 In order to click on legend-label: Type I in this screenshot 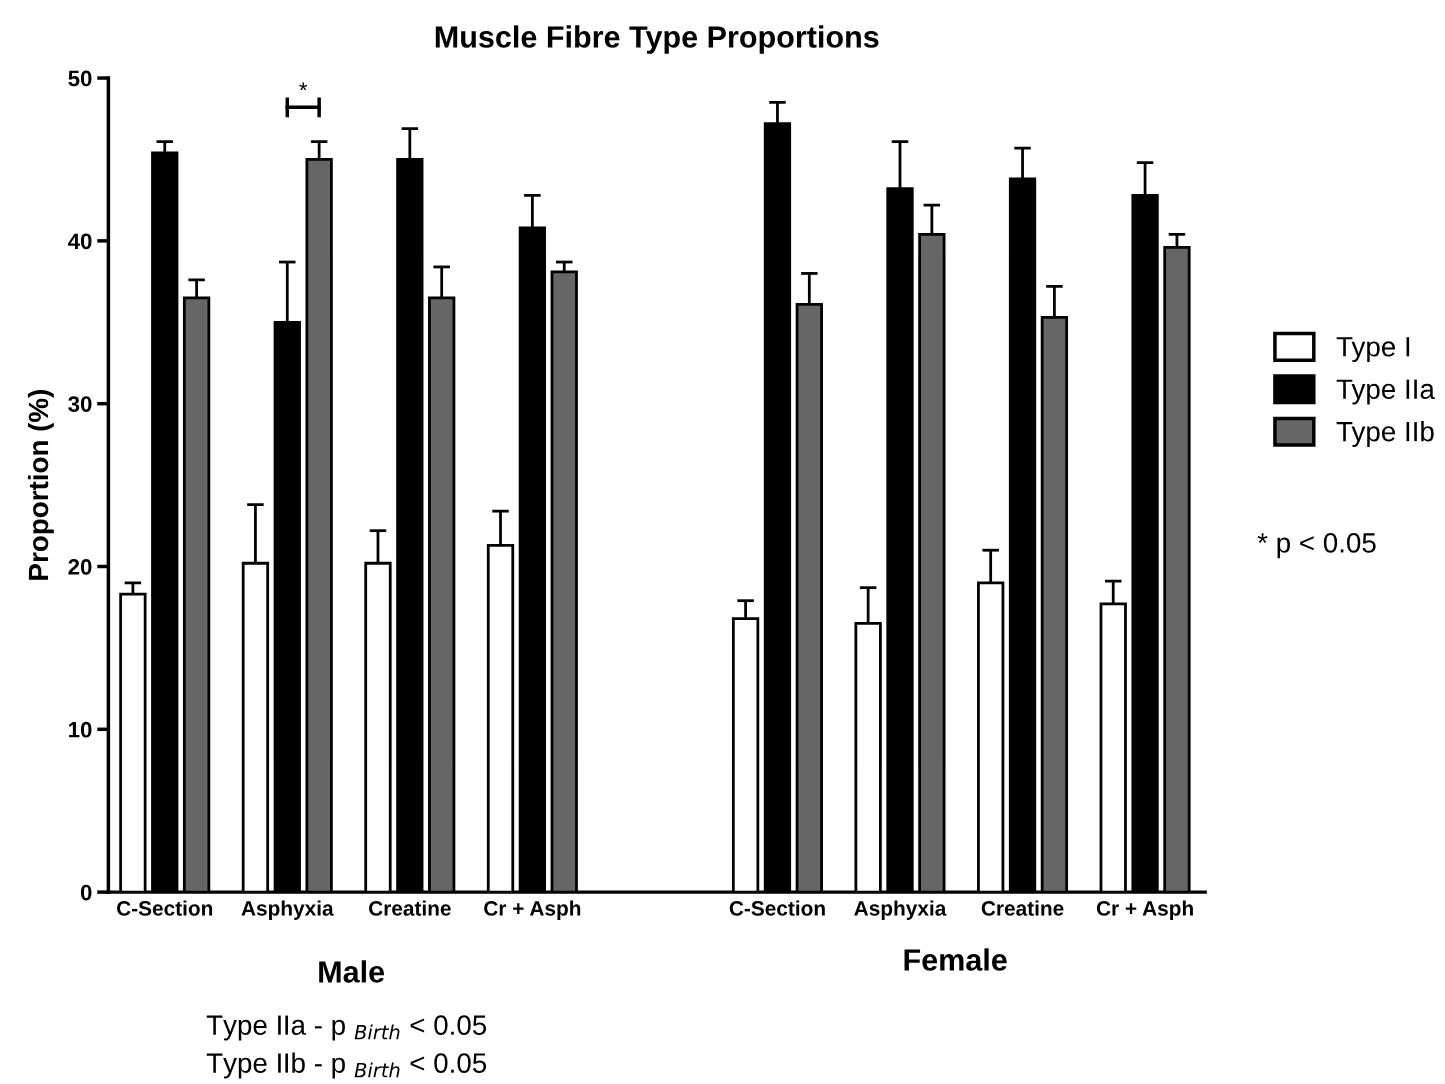, I will do `click(1373, 350)`.